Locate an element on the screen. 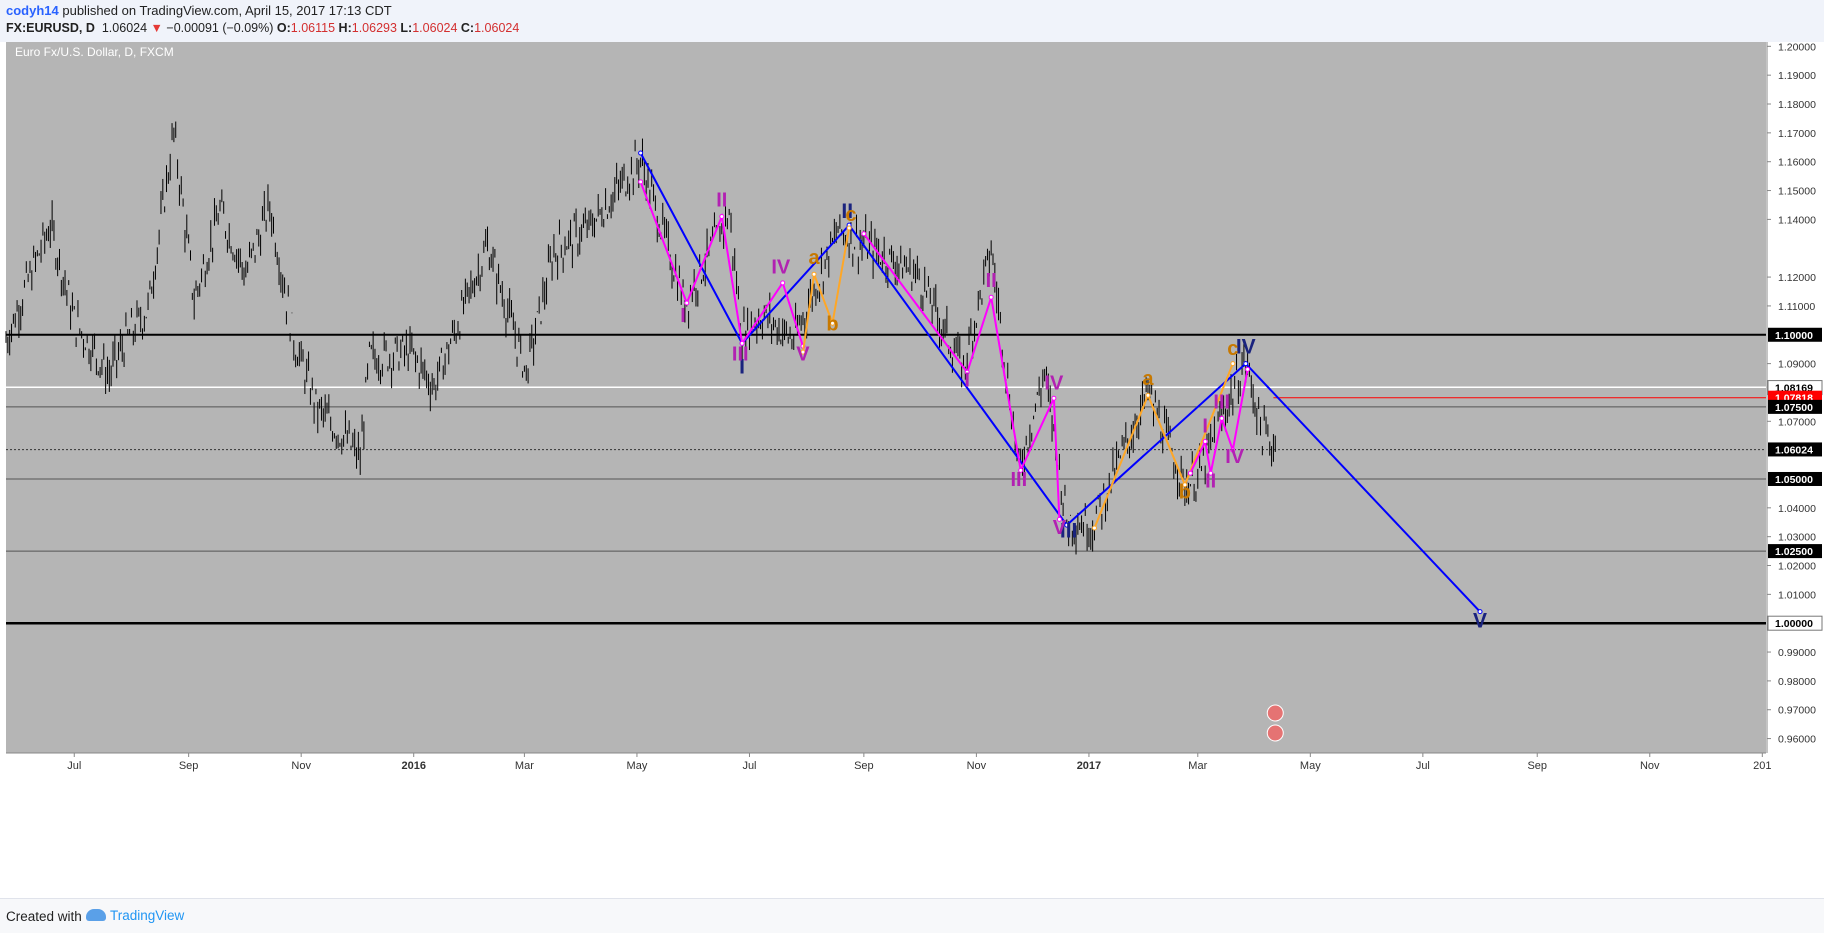  footer: Created with TradingView is located at coordinates (912, 915).